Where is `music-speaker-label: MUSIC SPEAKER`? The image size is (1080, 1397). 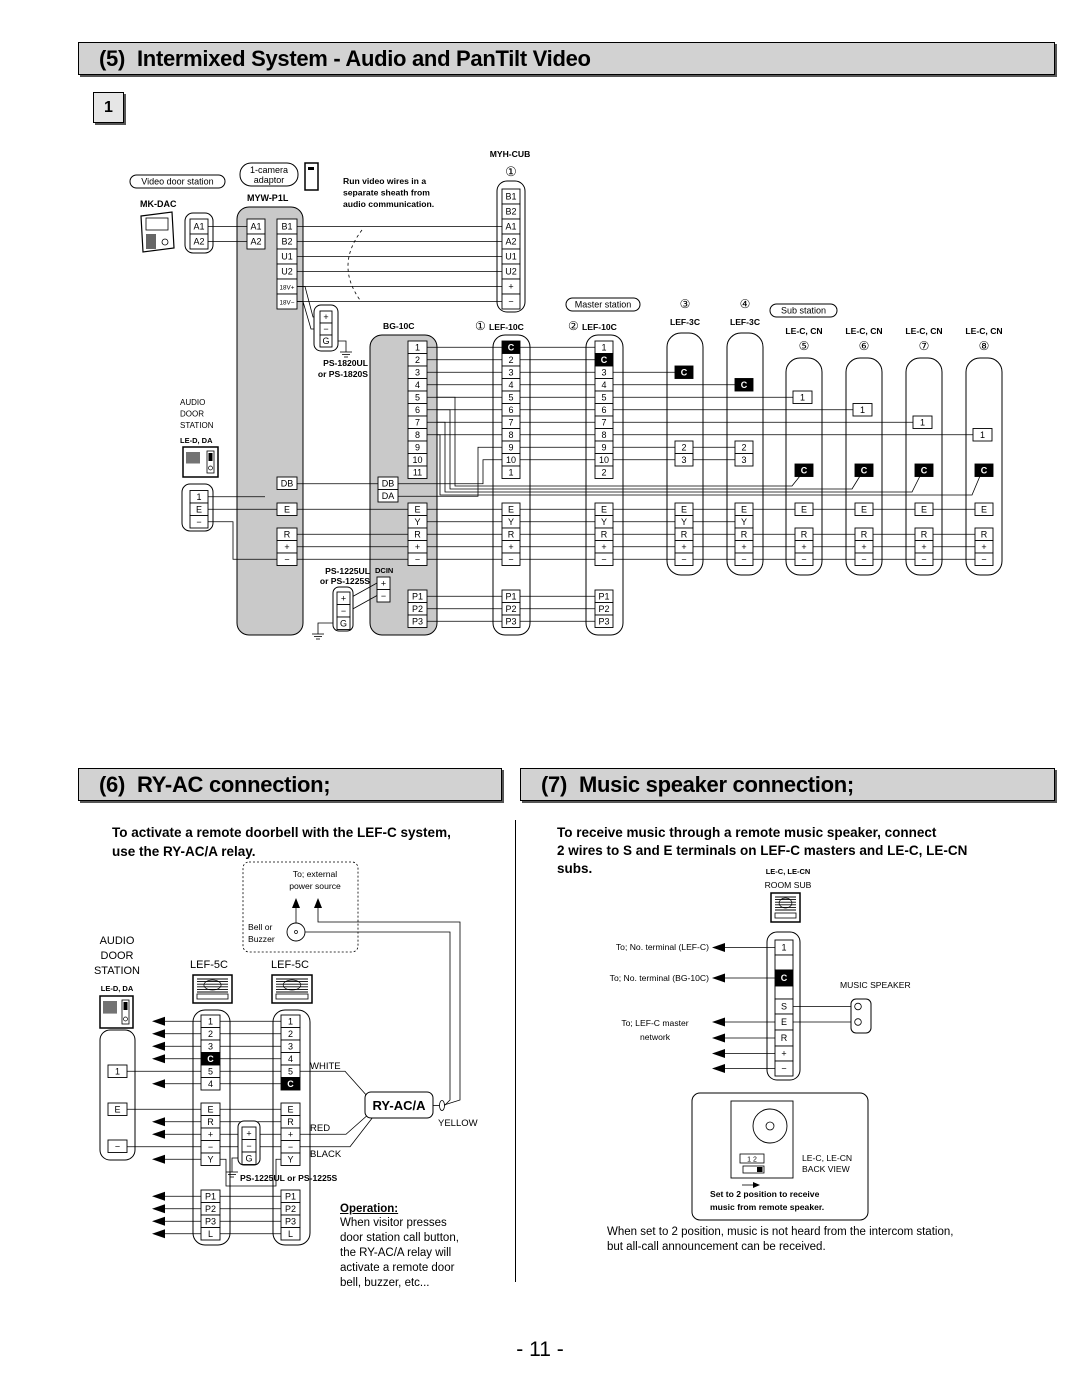
music-speaker-label: MUSIC SPEAKER is located at coordinates (875, 985).